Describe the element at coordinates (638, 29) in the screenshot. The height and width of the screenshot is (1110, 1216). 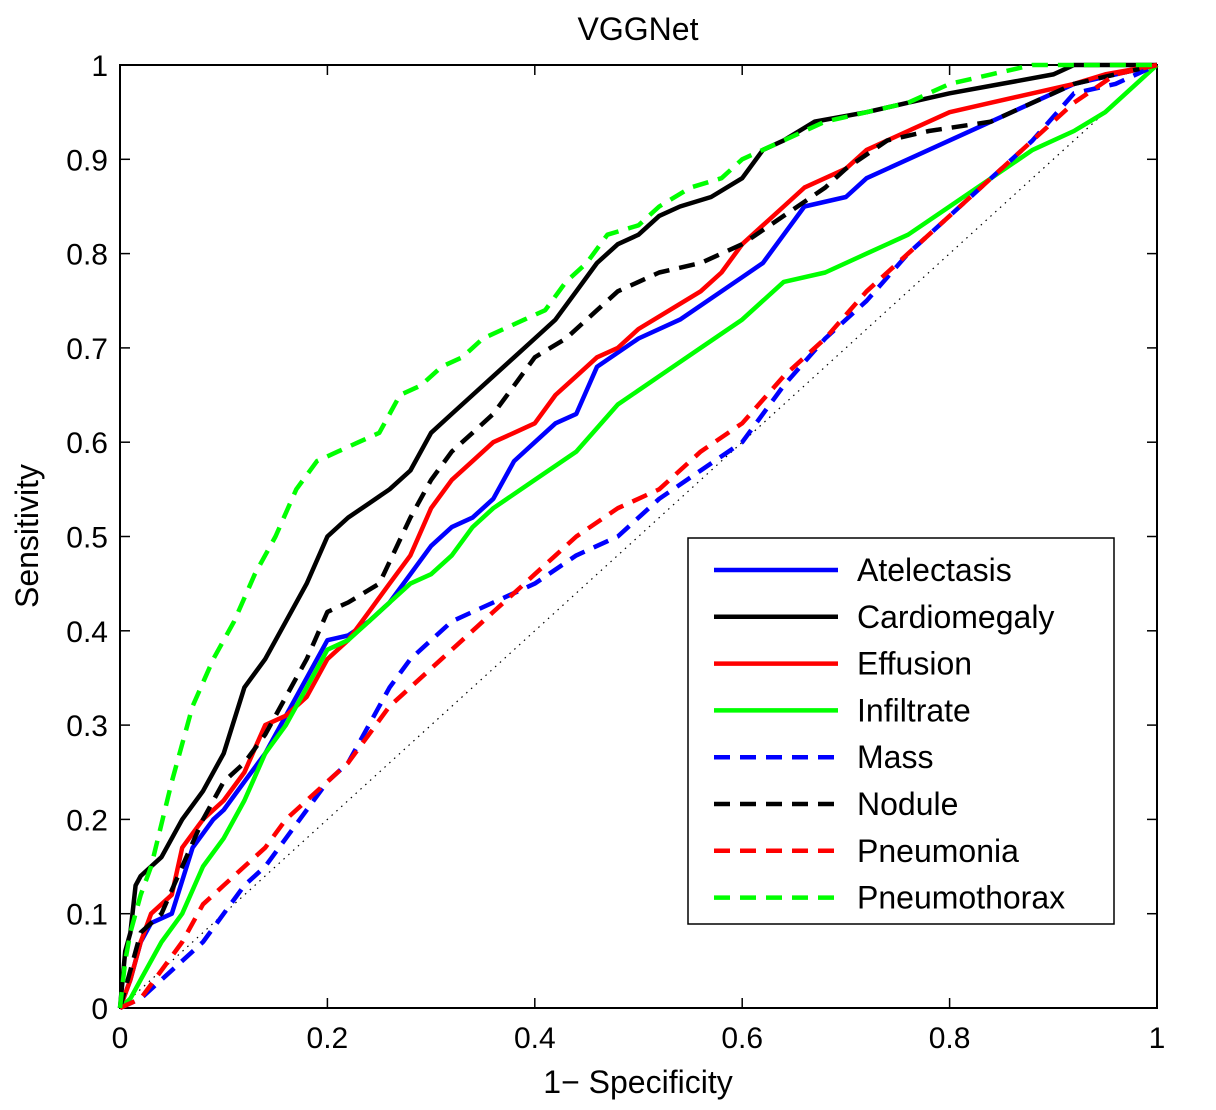
I see `chart-title: VGGNet` at that location.